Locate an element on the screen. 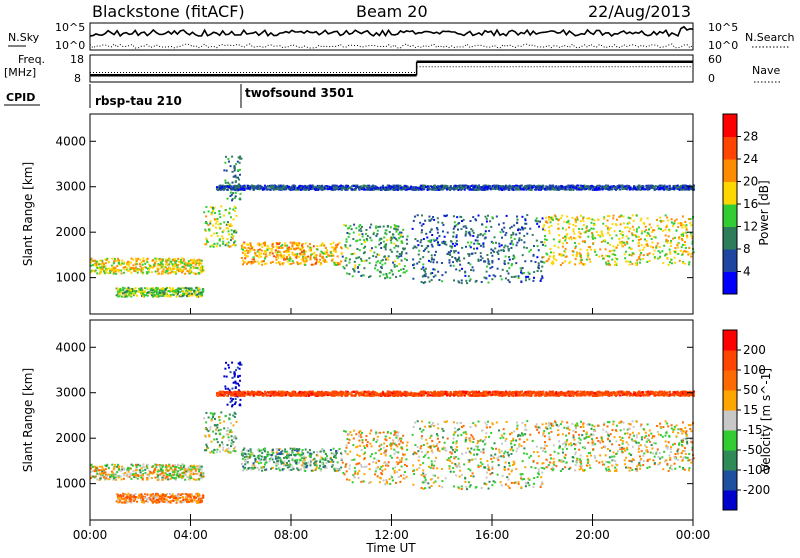  range-tick-label: 1000 is located at coordinates (70, 278).